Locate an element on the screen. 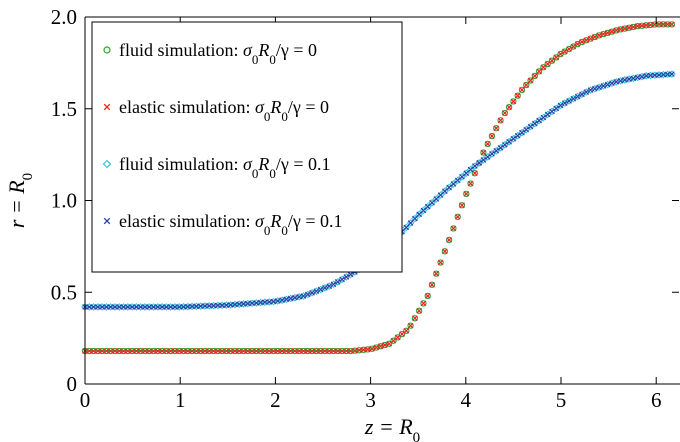 The image size is (680, 442). legend-item: fluid simulation: σ0R0/γ = 0 is located at coordinates (210, 53).